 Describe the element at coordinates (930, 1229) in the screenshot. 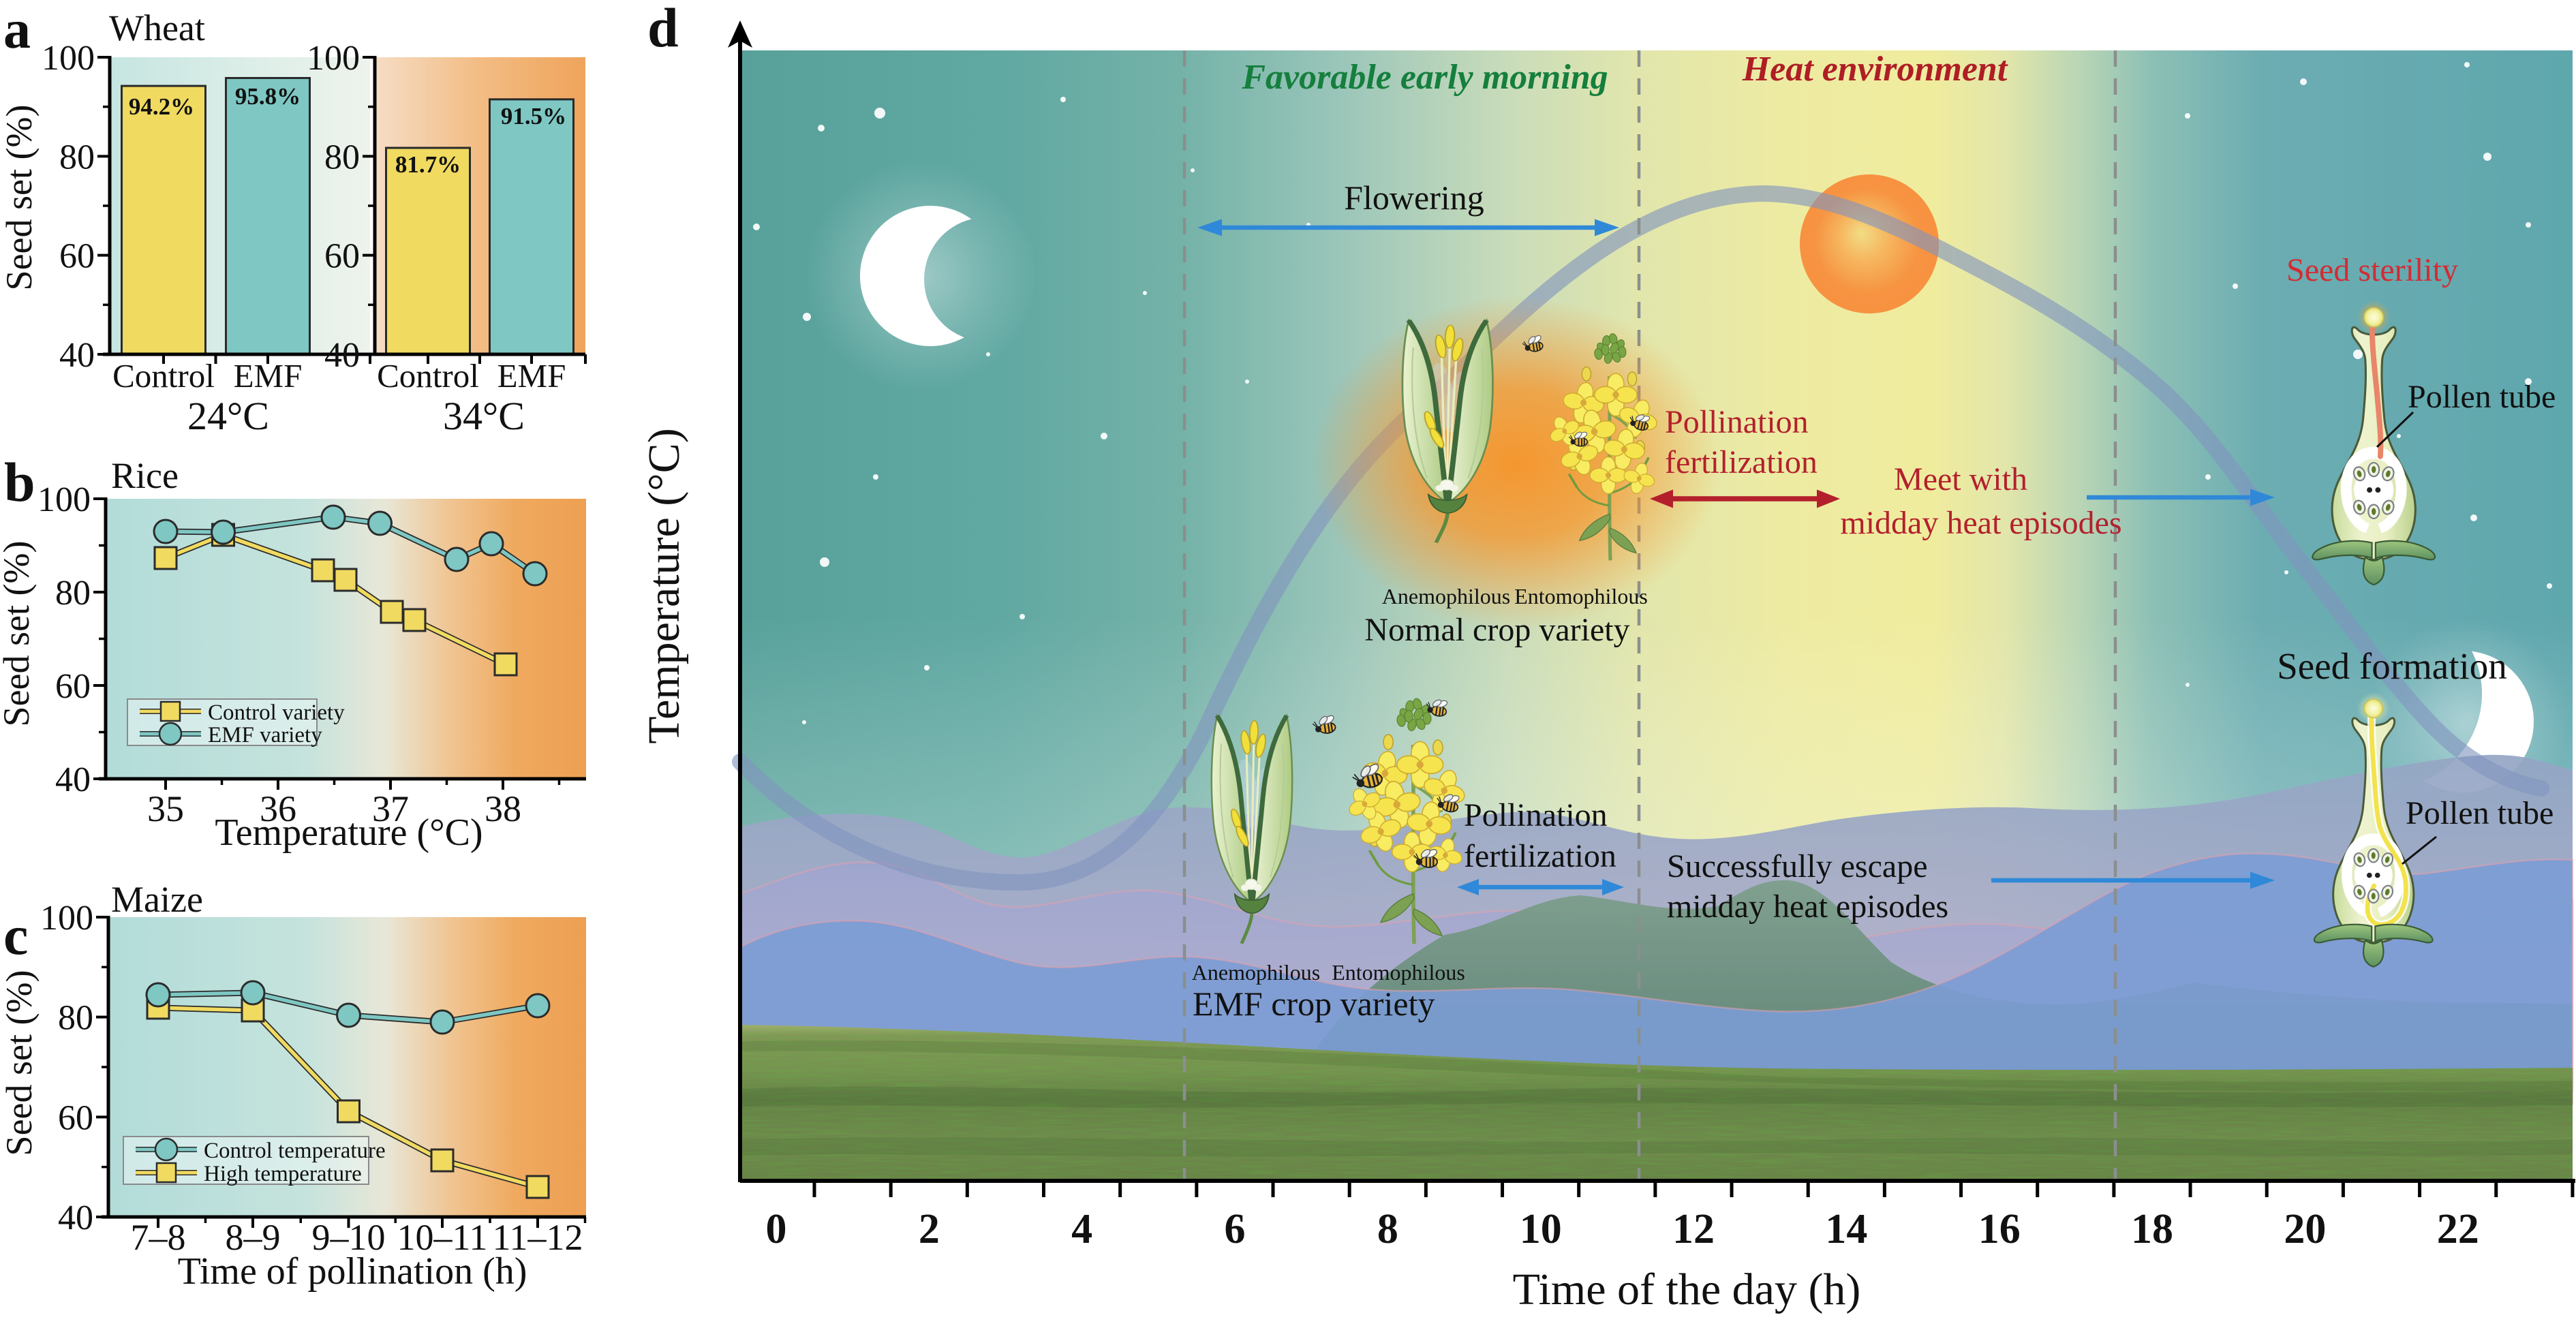

I see `svg-text: 2` at that location.